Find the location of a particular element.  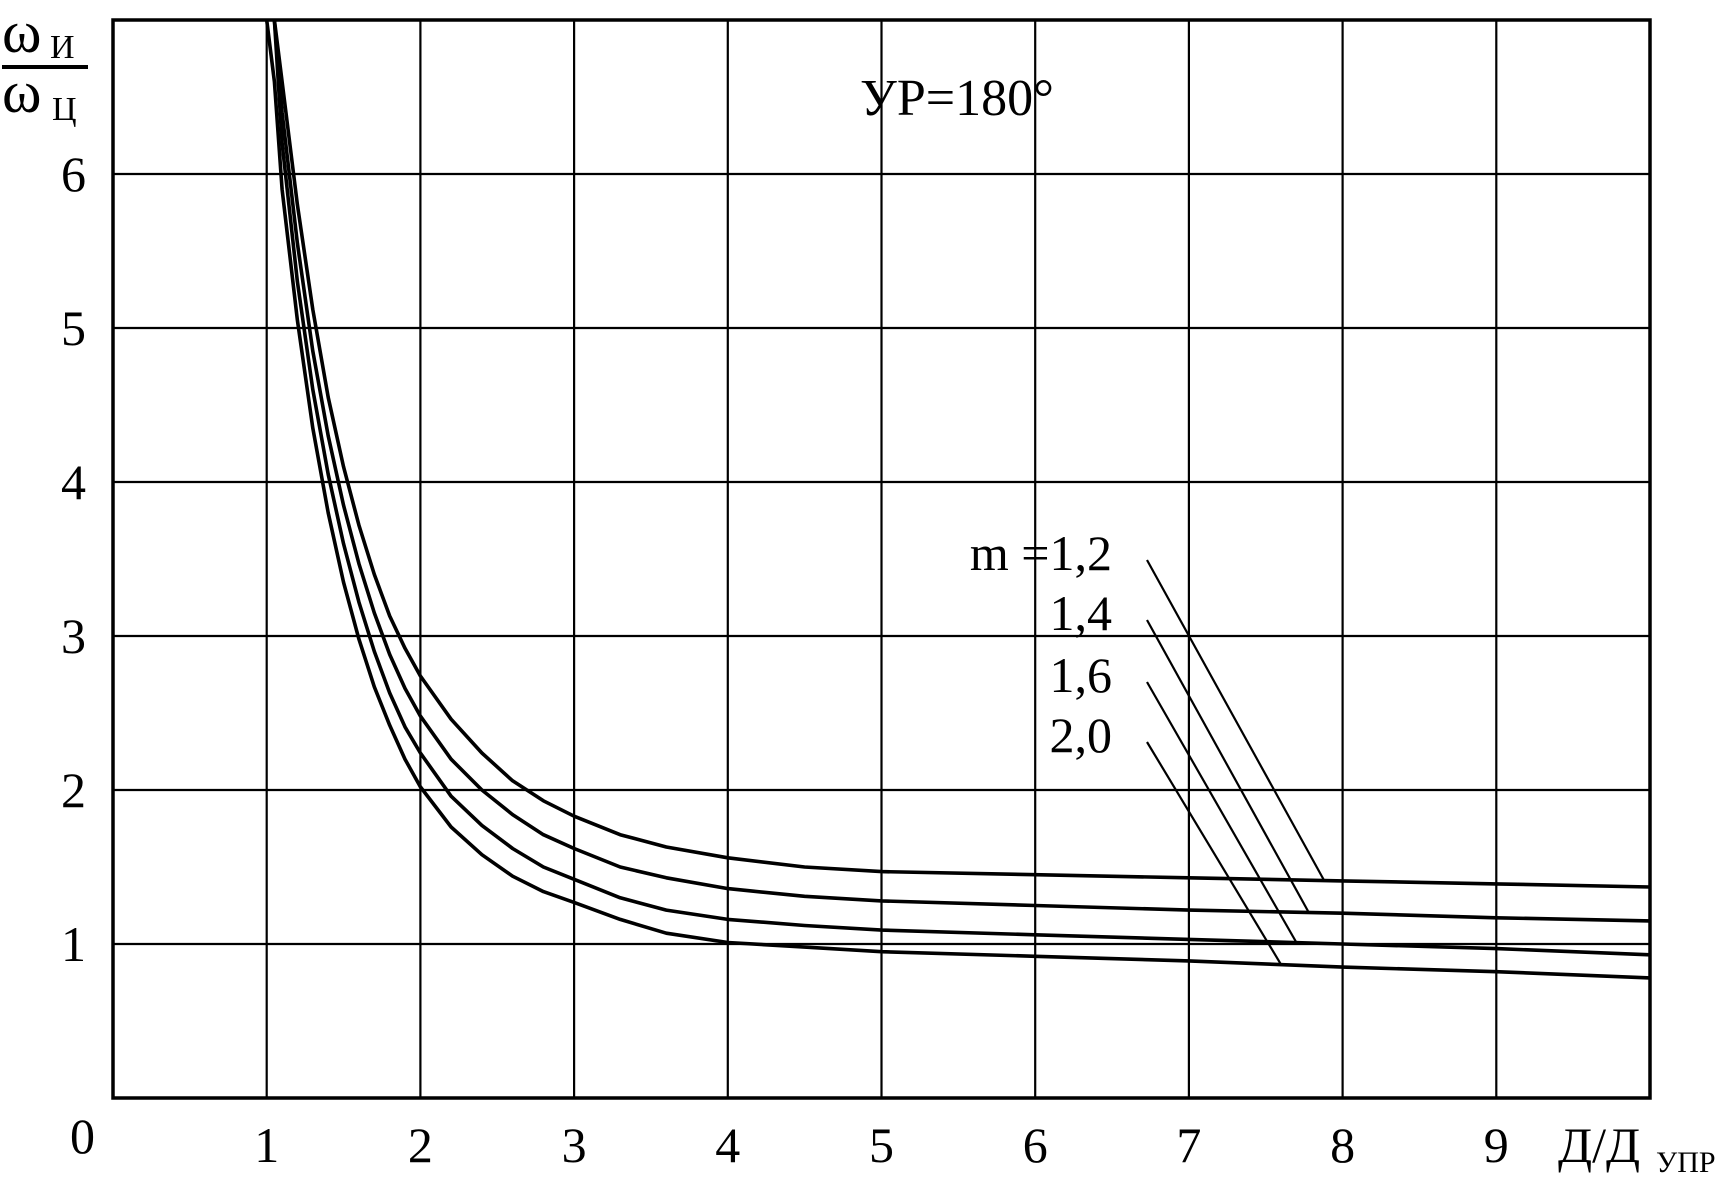

x-tick-label: 6 is located at coordinates (1035, 1145).